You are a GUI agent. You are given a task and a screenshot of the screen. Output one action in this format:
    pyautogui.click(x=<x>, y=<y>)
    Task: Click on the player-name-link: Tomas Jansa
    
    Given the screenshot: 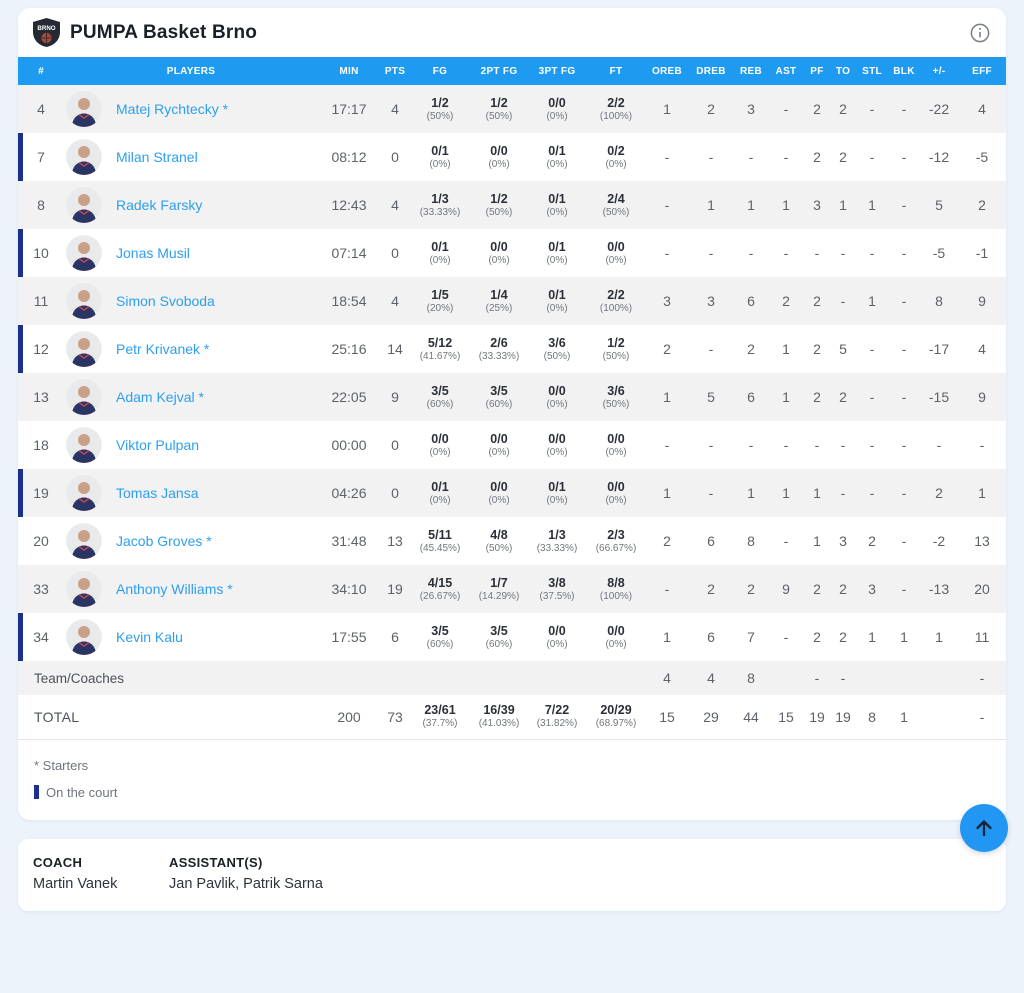 What is the action you would take?
    pyautogui.click(x=157, y=493)
    